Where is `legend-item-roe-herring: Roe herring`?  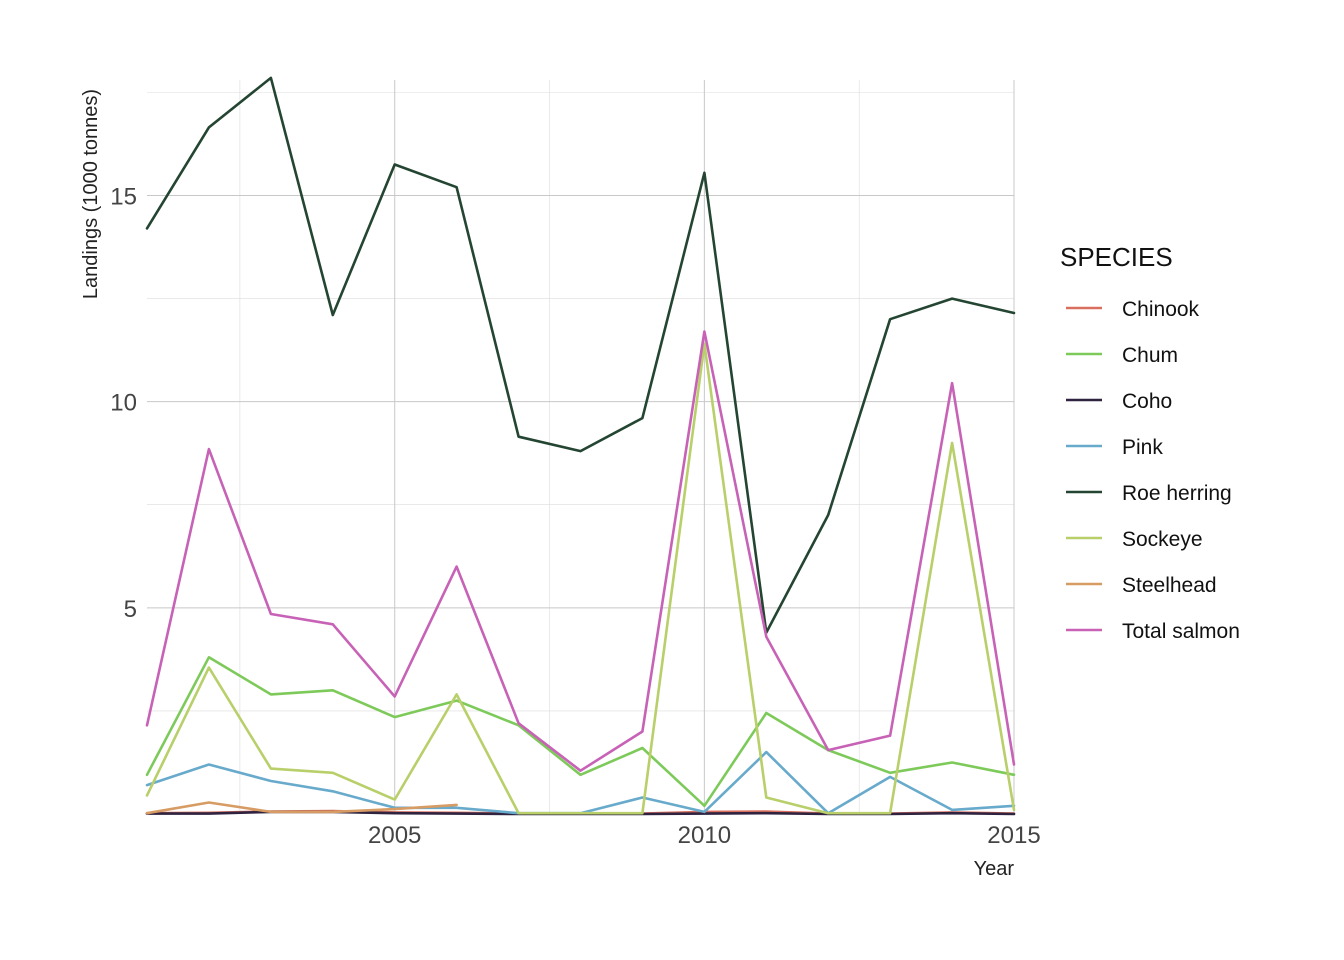
legend-item-roe-herring: Roe herring is located at coordinates (1149, 493).